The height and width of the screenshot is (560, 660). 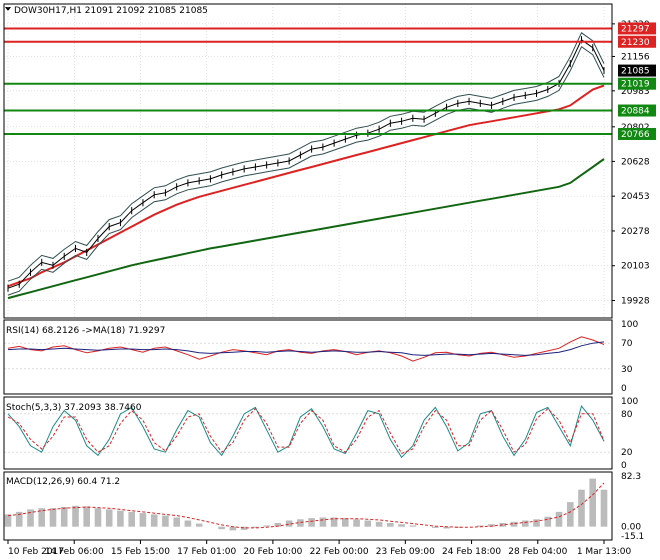 I want to click on x-tick-label: 20 Feb 10:00, so click(x=272, y=552).